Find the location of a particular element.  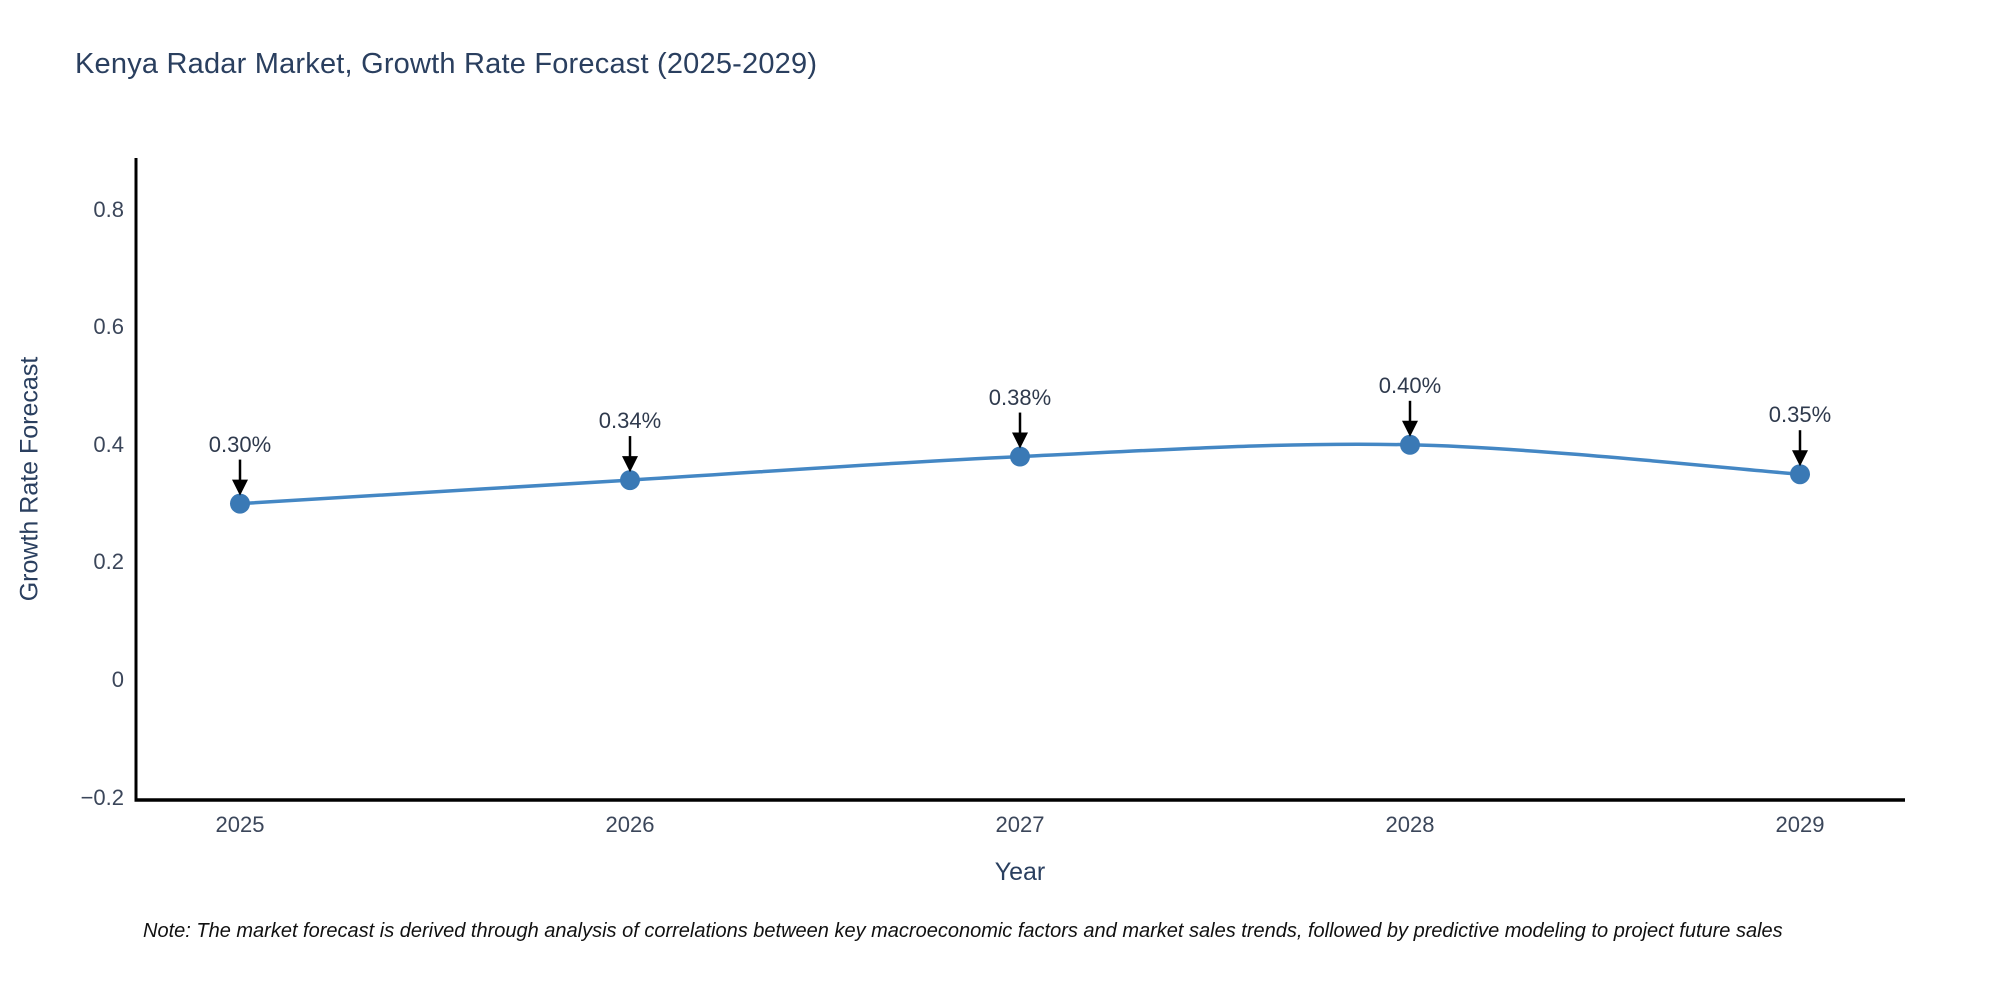

y-tick-label: 0.8 is located at coordinates (108, 209).